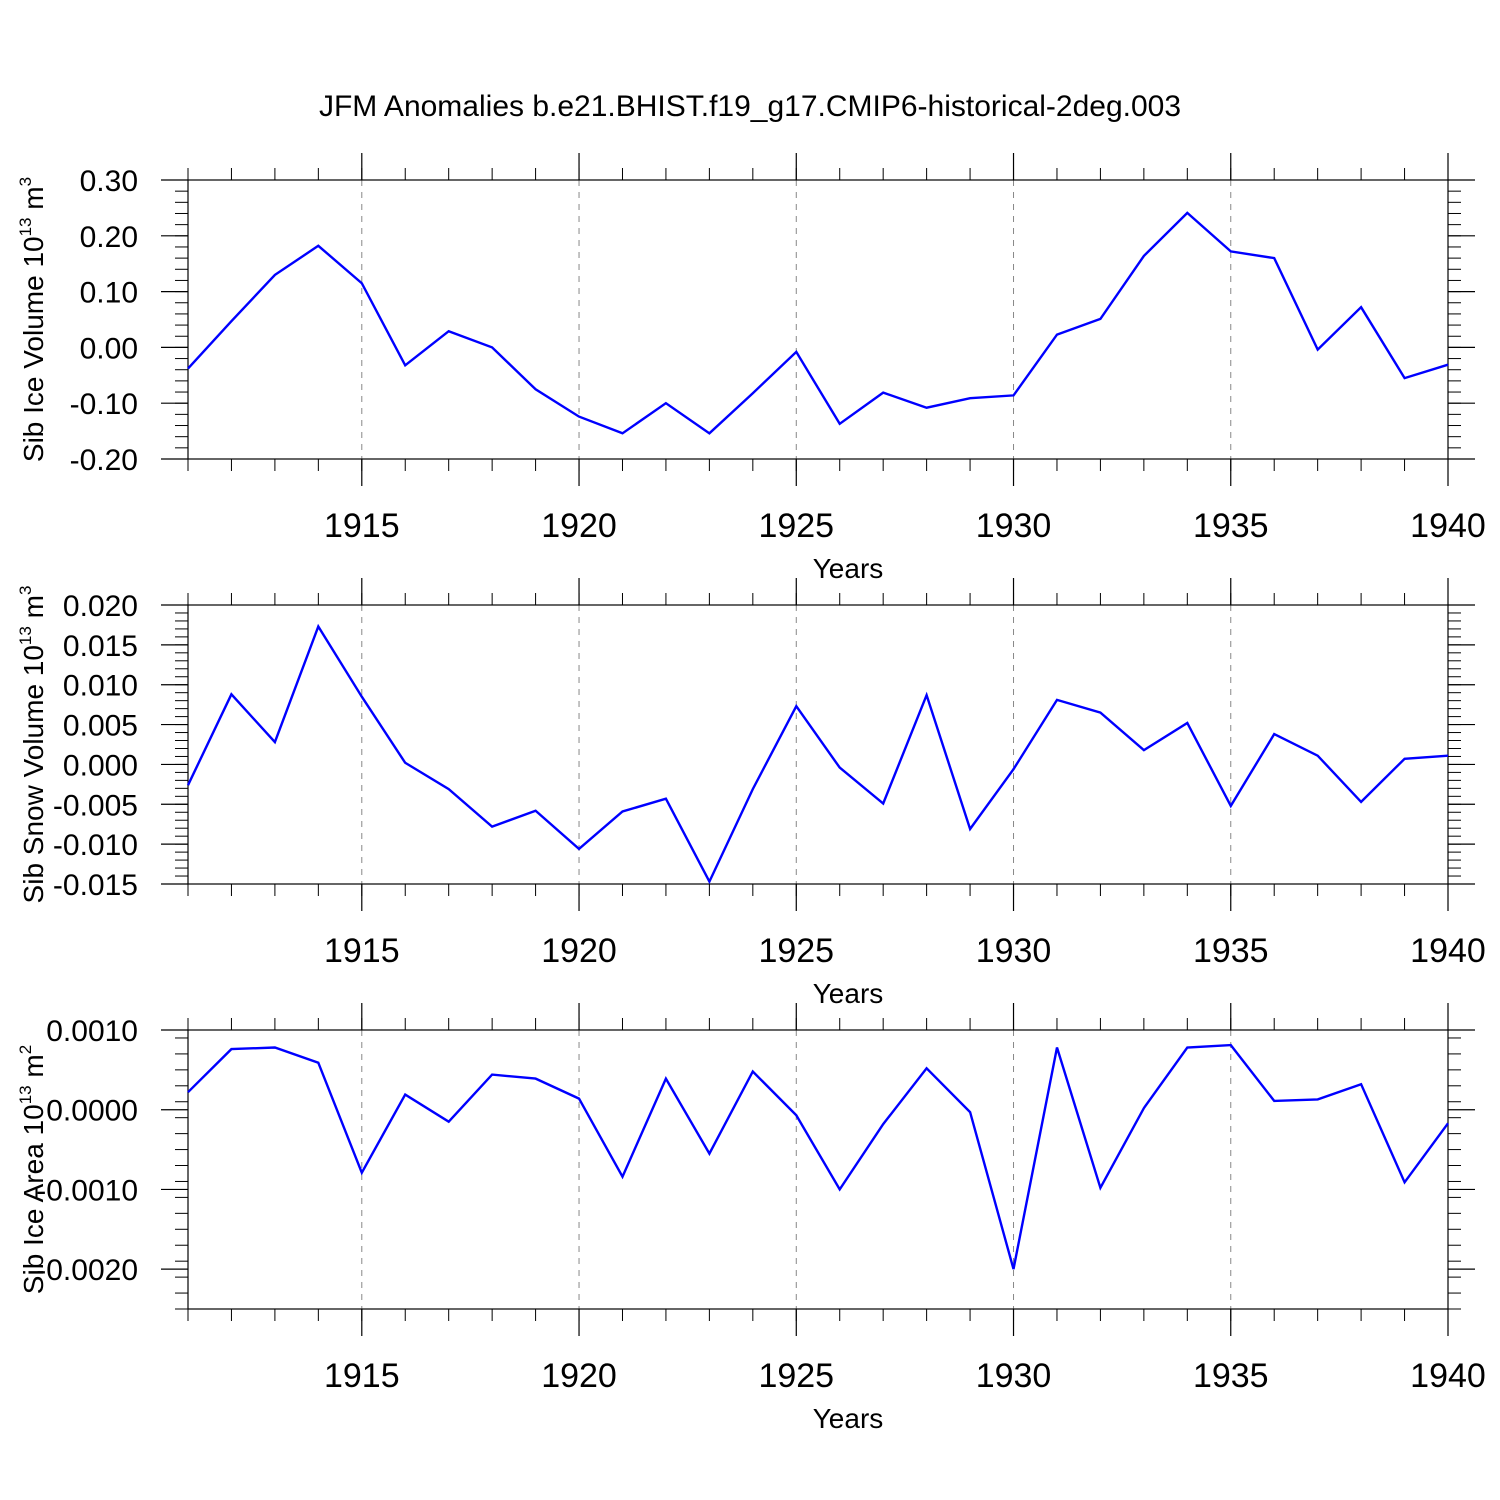 The width and height of the screenshot is (1500, 1500). I want to click on y-axis-label: Sib Ice Volume 1013 m3, so click(32, 319).